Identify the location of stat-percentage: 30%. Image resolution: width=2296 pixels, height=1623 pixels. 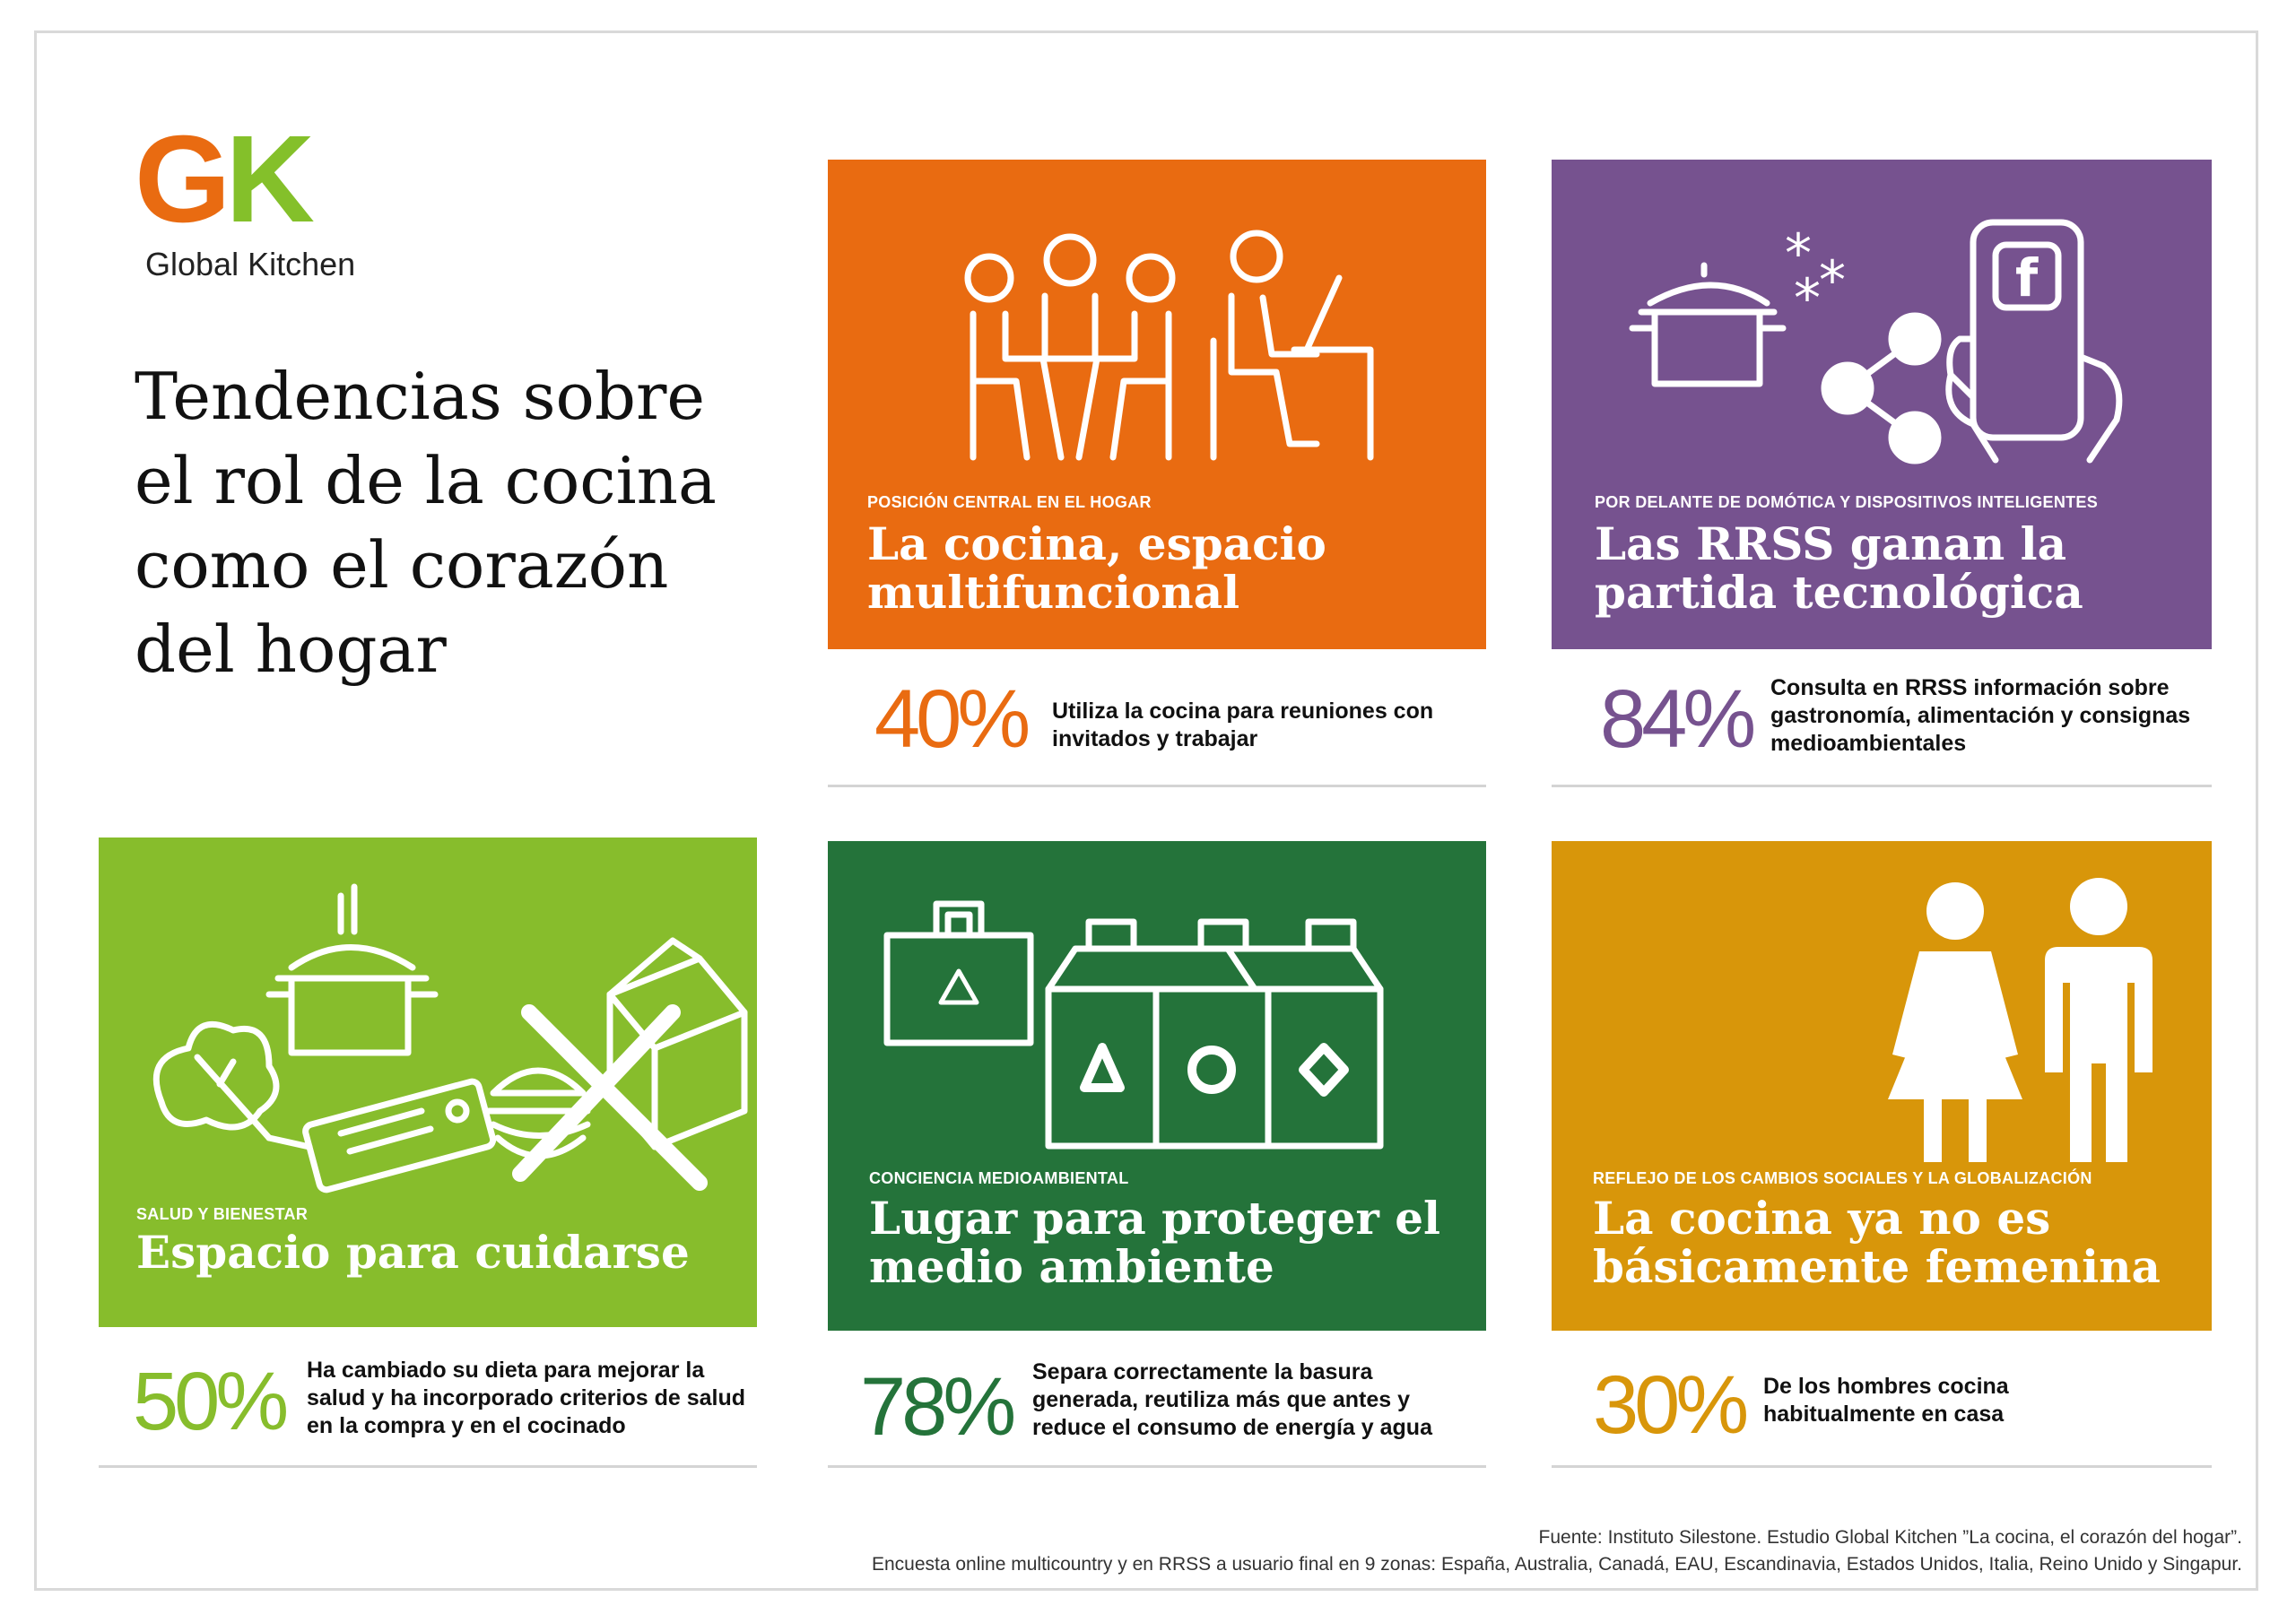
(1671, 1405).